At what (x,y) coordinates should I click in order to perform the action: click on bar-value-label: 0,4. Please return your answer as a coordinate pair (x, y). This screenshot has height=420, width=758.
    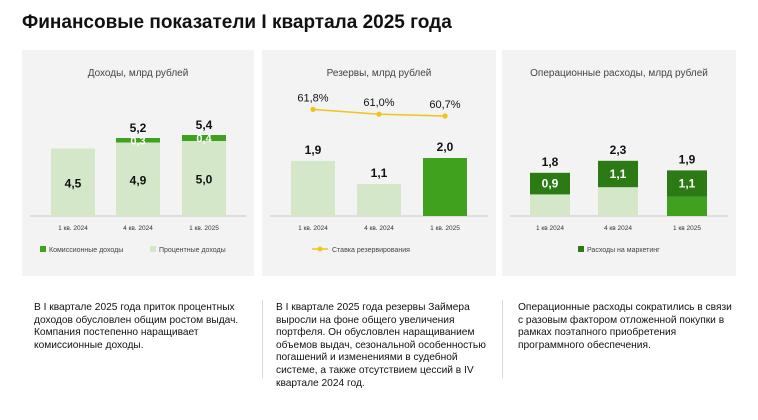
    Looking at the image, I should click on (204, 139).